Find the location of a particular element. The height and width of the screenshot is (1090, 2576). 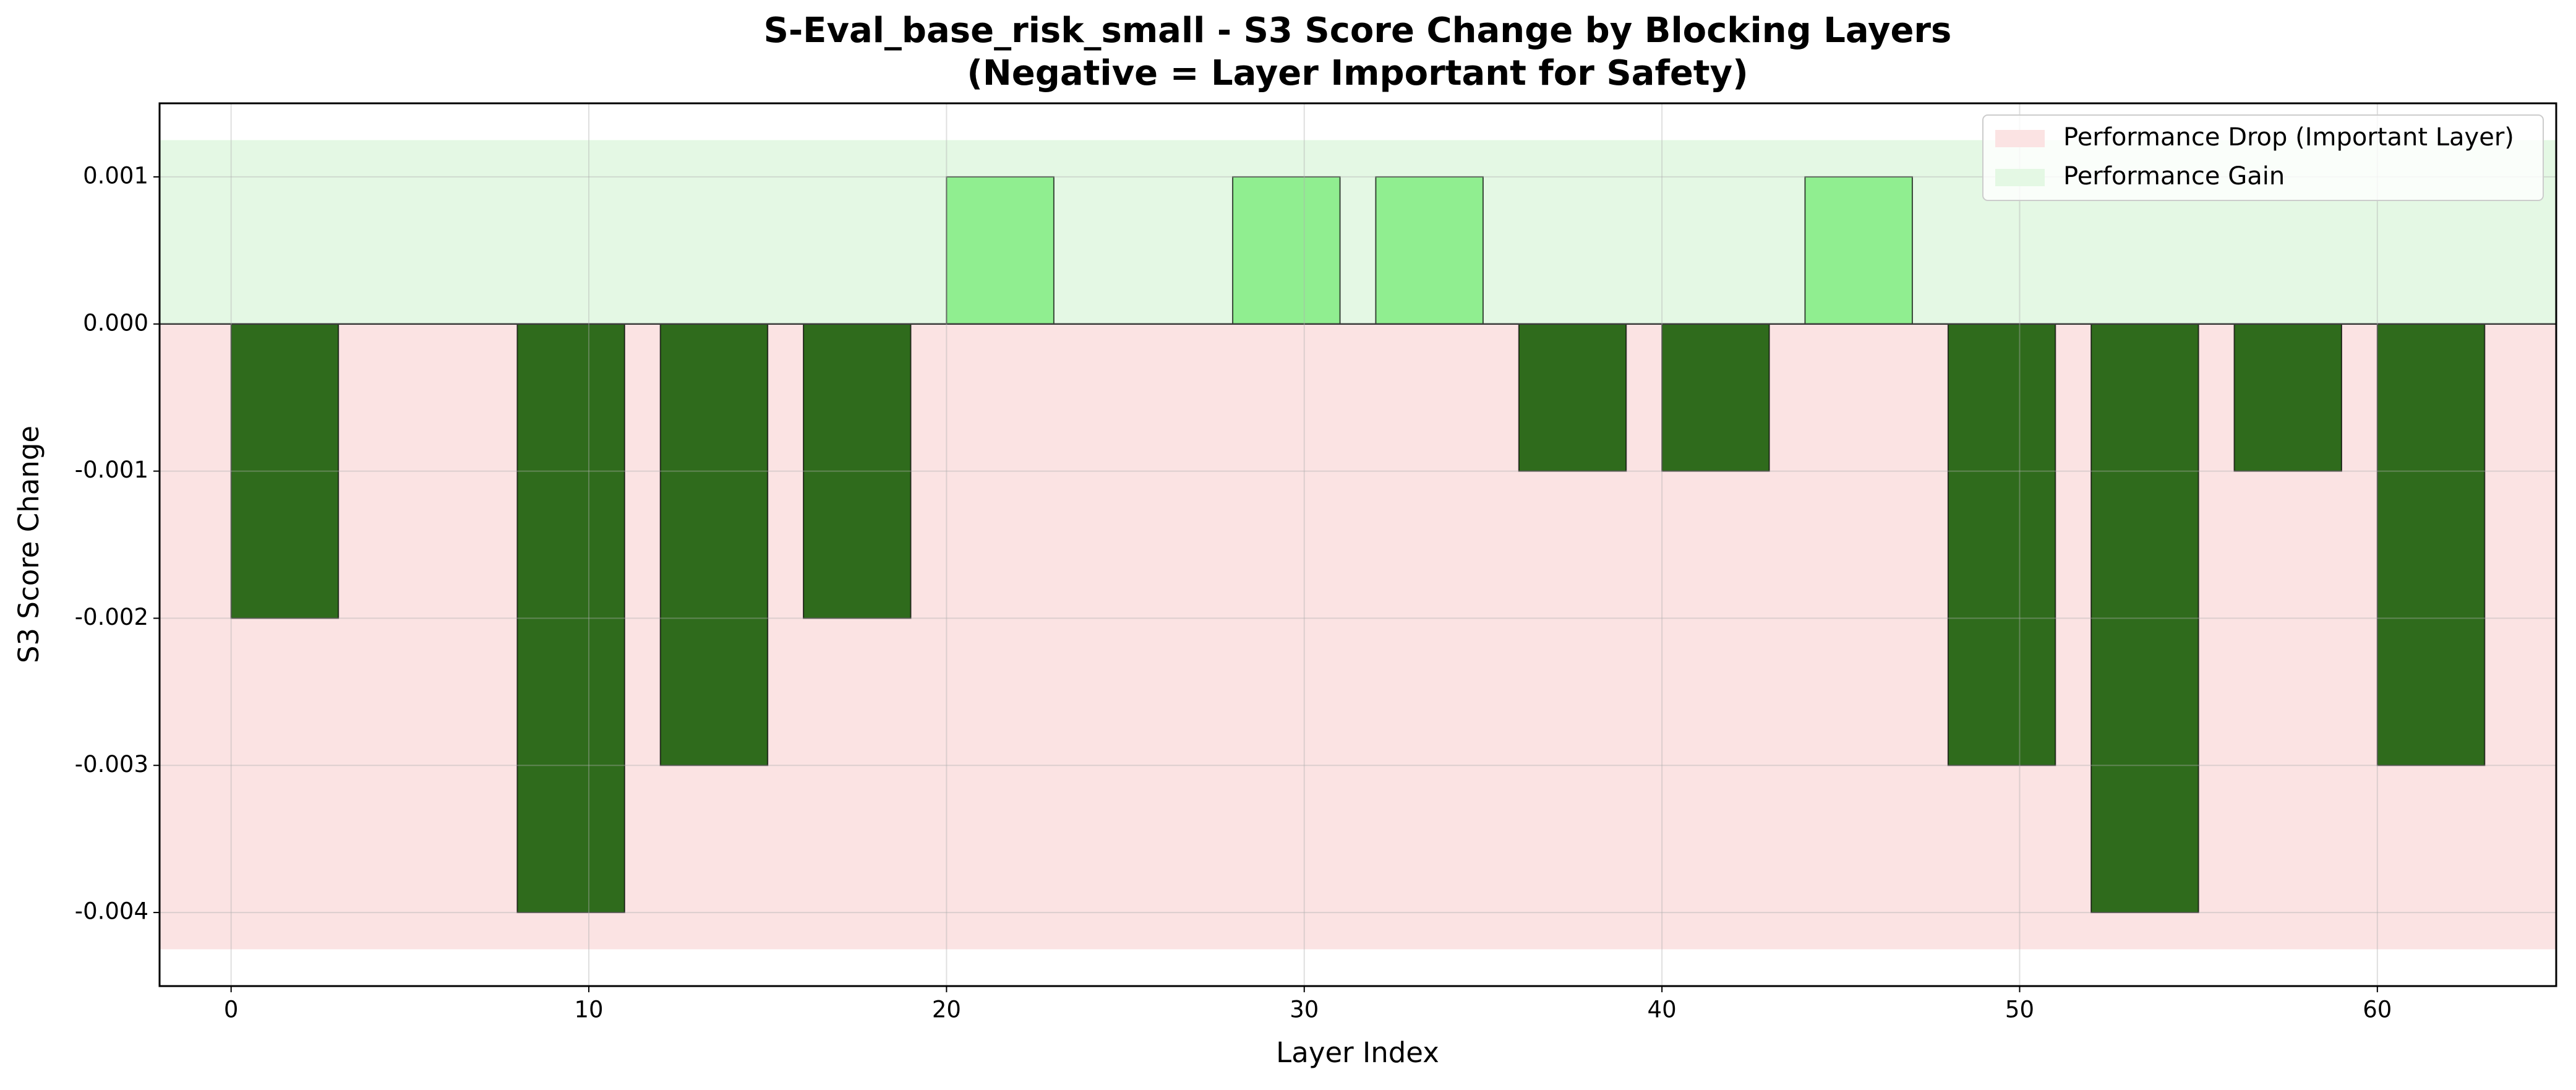

y-tick-label: -0.002 is located at coordinates (111, 617).